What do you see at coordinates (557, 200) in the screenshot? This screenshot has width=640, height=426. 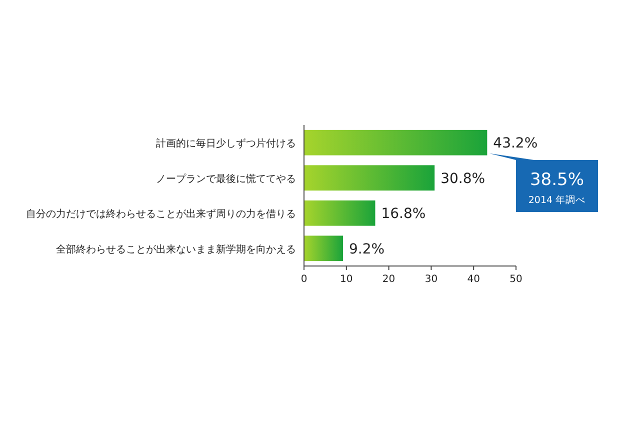 I see `text: 2014 年調べ` at bounding box center [557, 200].